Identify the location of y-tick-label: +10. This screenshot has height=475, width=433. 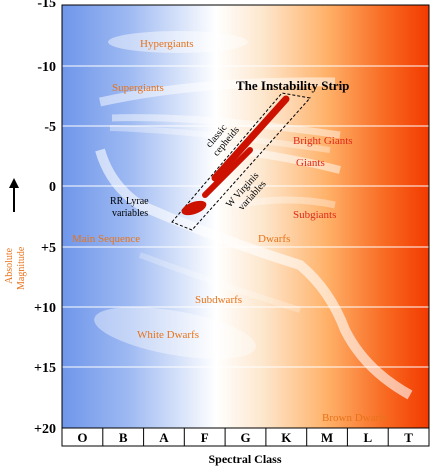
(45, 308).